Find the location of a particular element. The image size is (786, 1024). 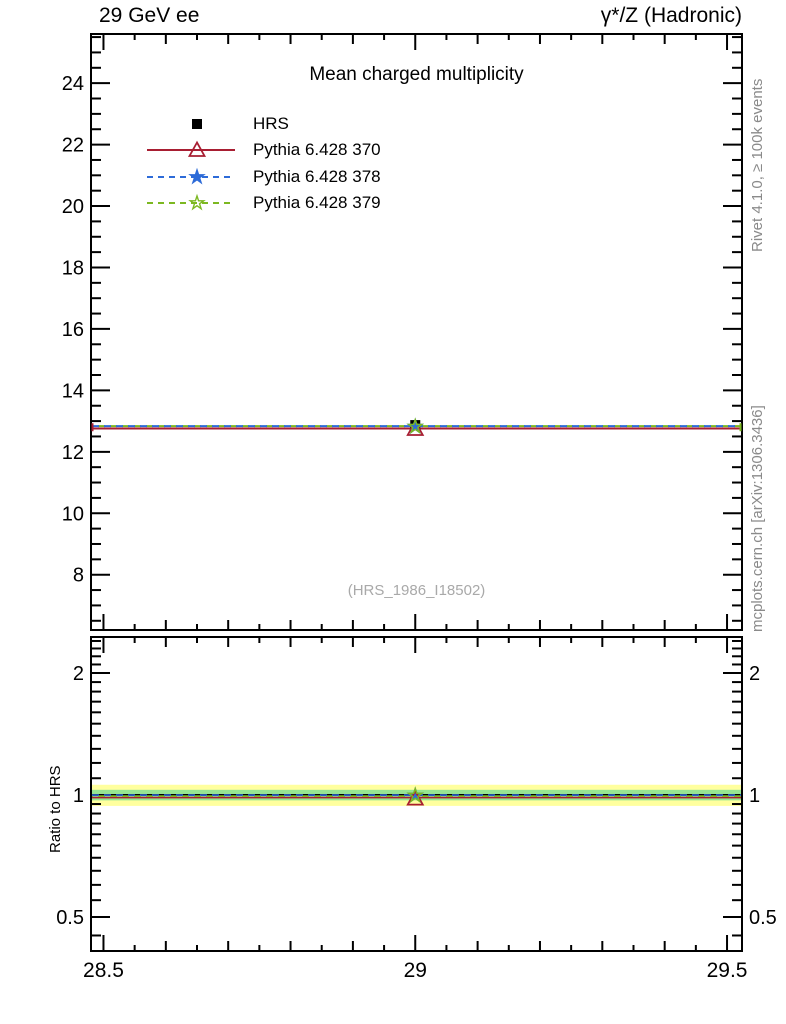

plot-title: Mean charged multiplicity is located at coordinates (416, 74).